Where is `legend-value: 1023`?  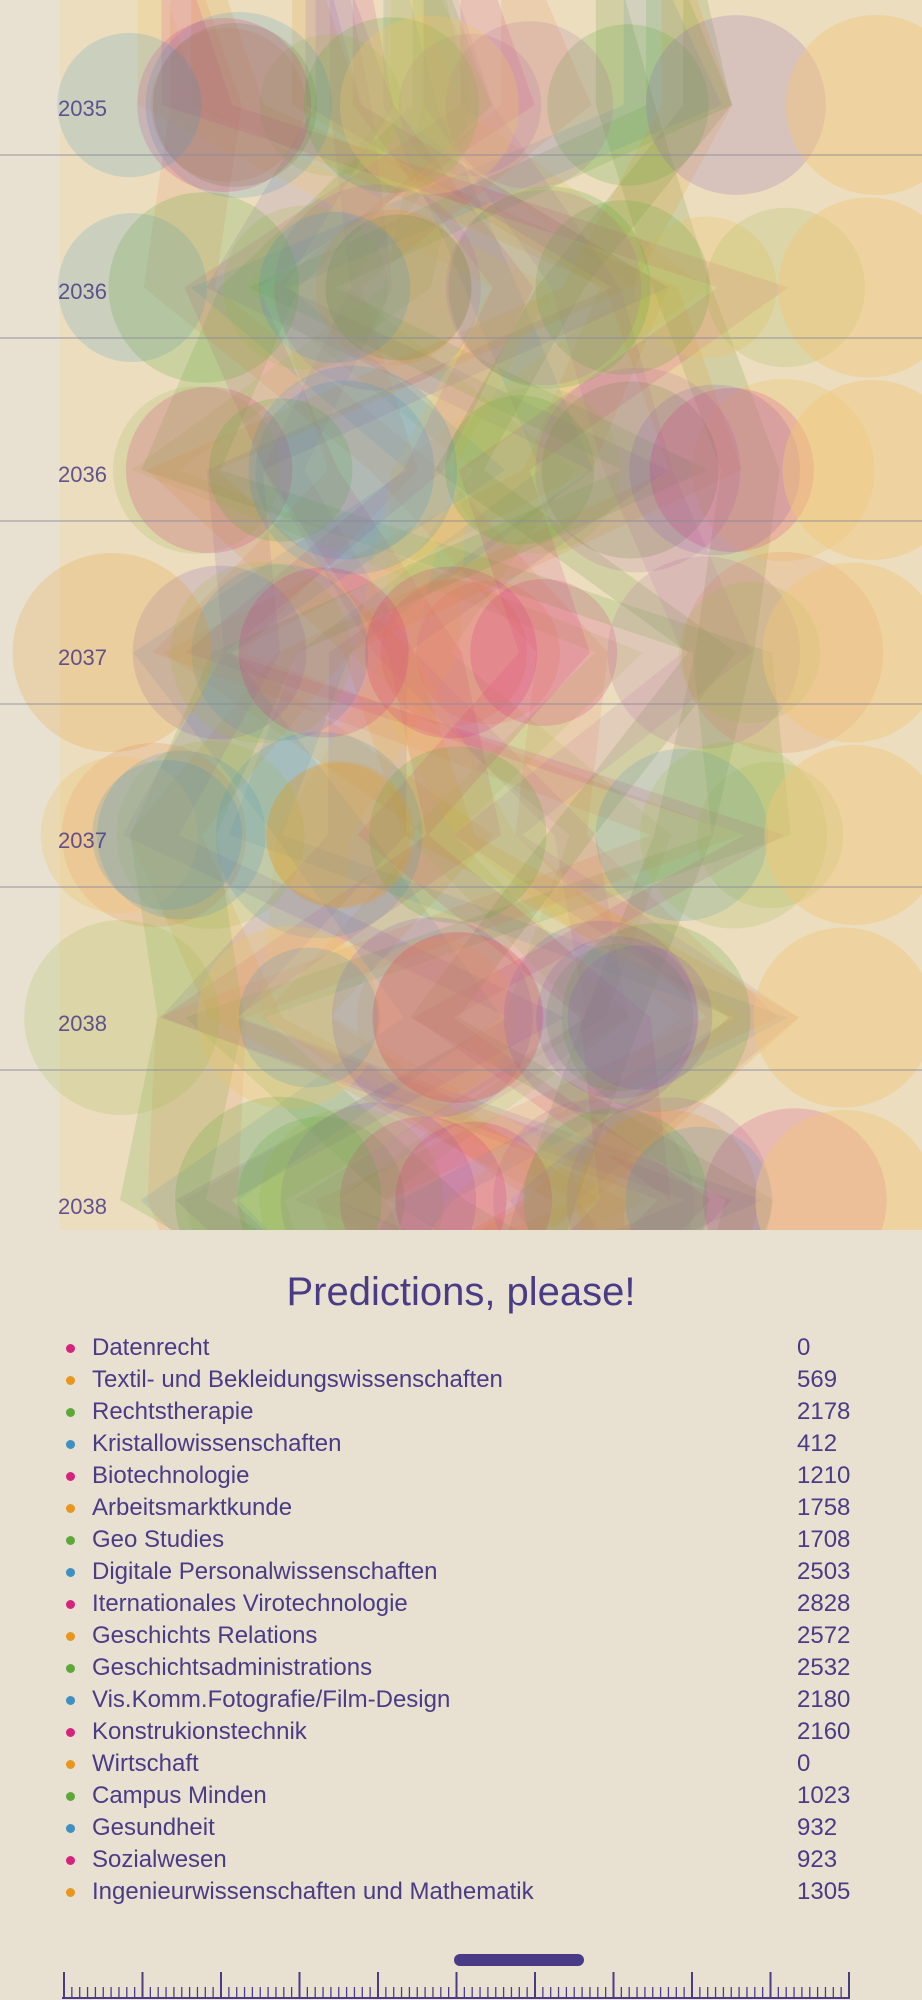
legend-value: 1023 is located at coordinates (824, 1795).